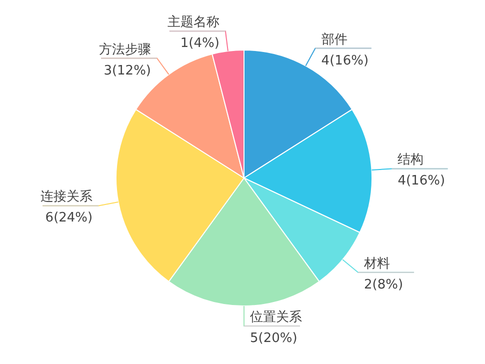 The height and width of the screenshot is (364, 485). What do you see at coordinates (334, 40) in the screenshot?
I see `slice-label: 部件` at bounding box center [334, 40].